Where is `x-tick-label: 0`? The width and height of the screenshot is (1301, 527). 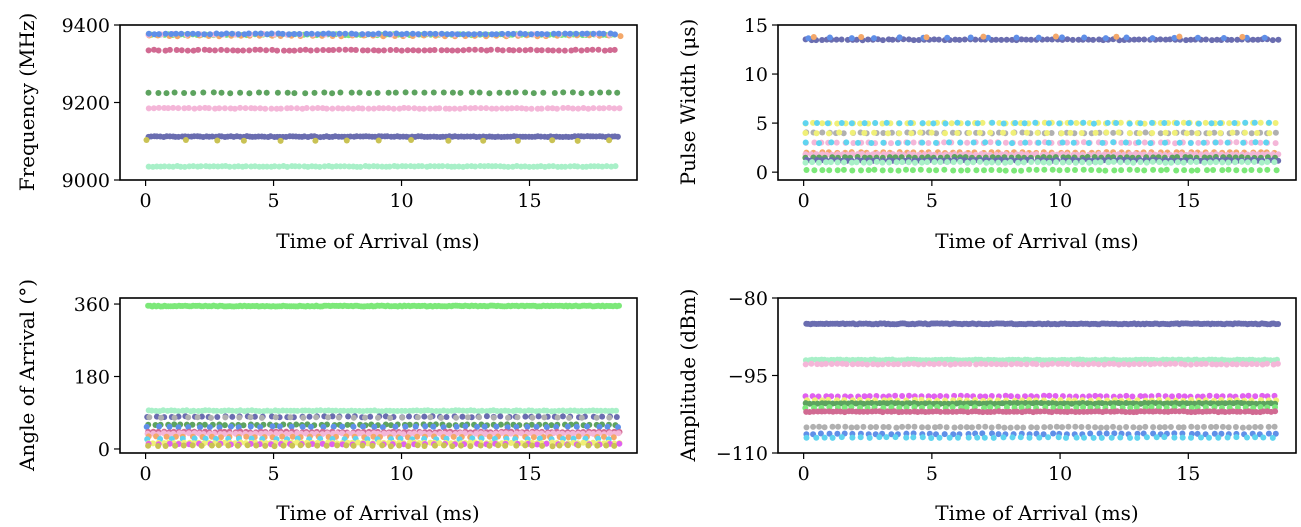 x-tick-label: 0 is located at coordinates (146, 201).